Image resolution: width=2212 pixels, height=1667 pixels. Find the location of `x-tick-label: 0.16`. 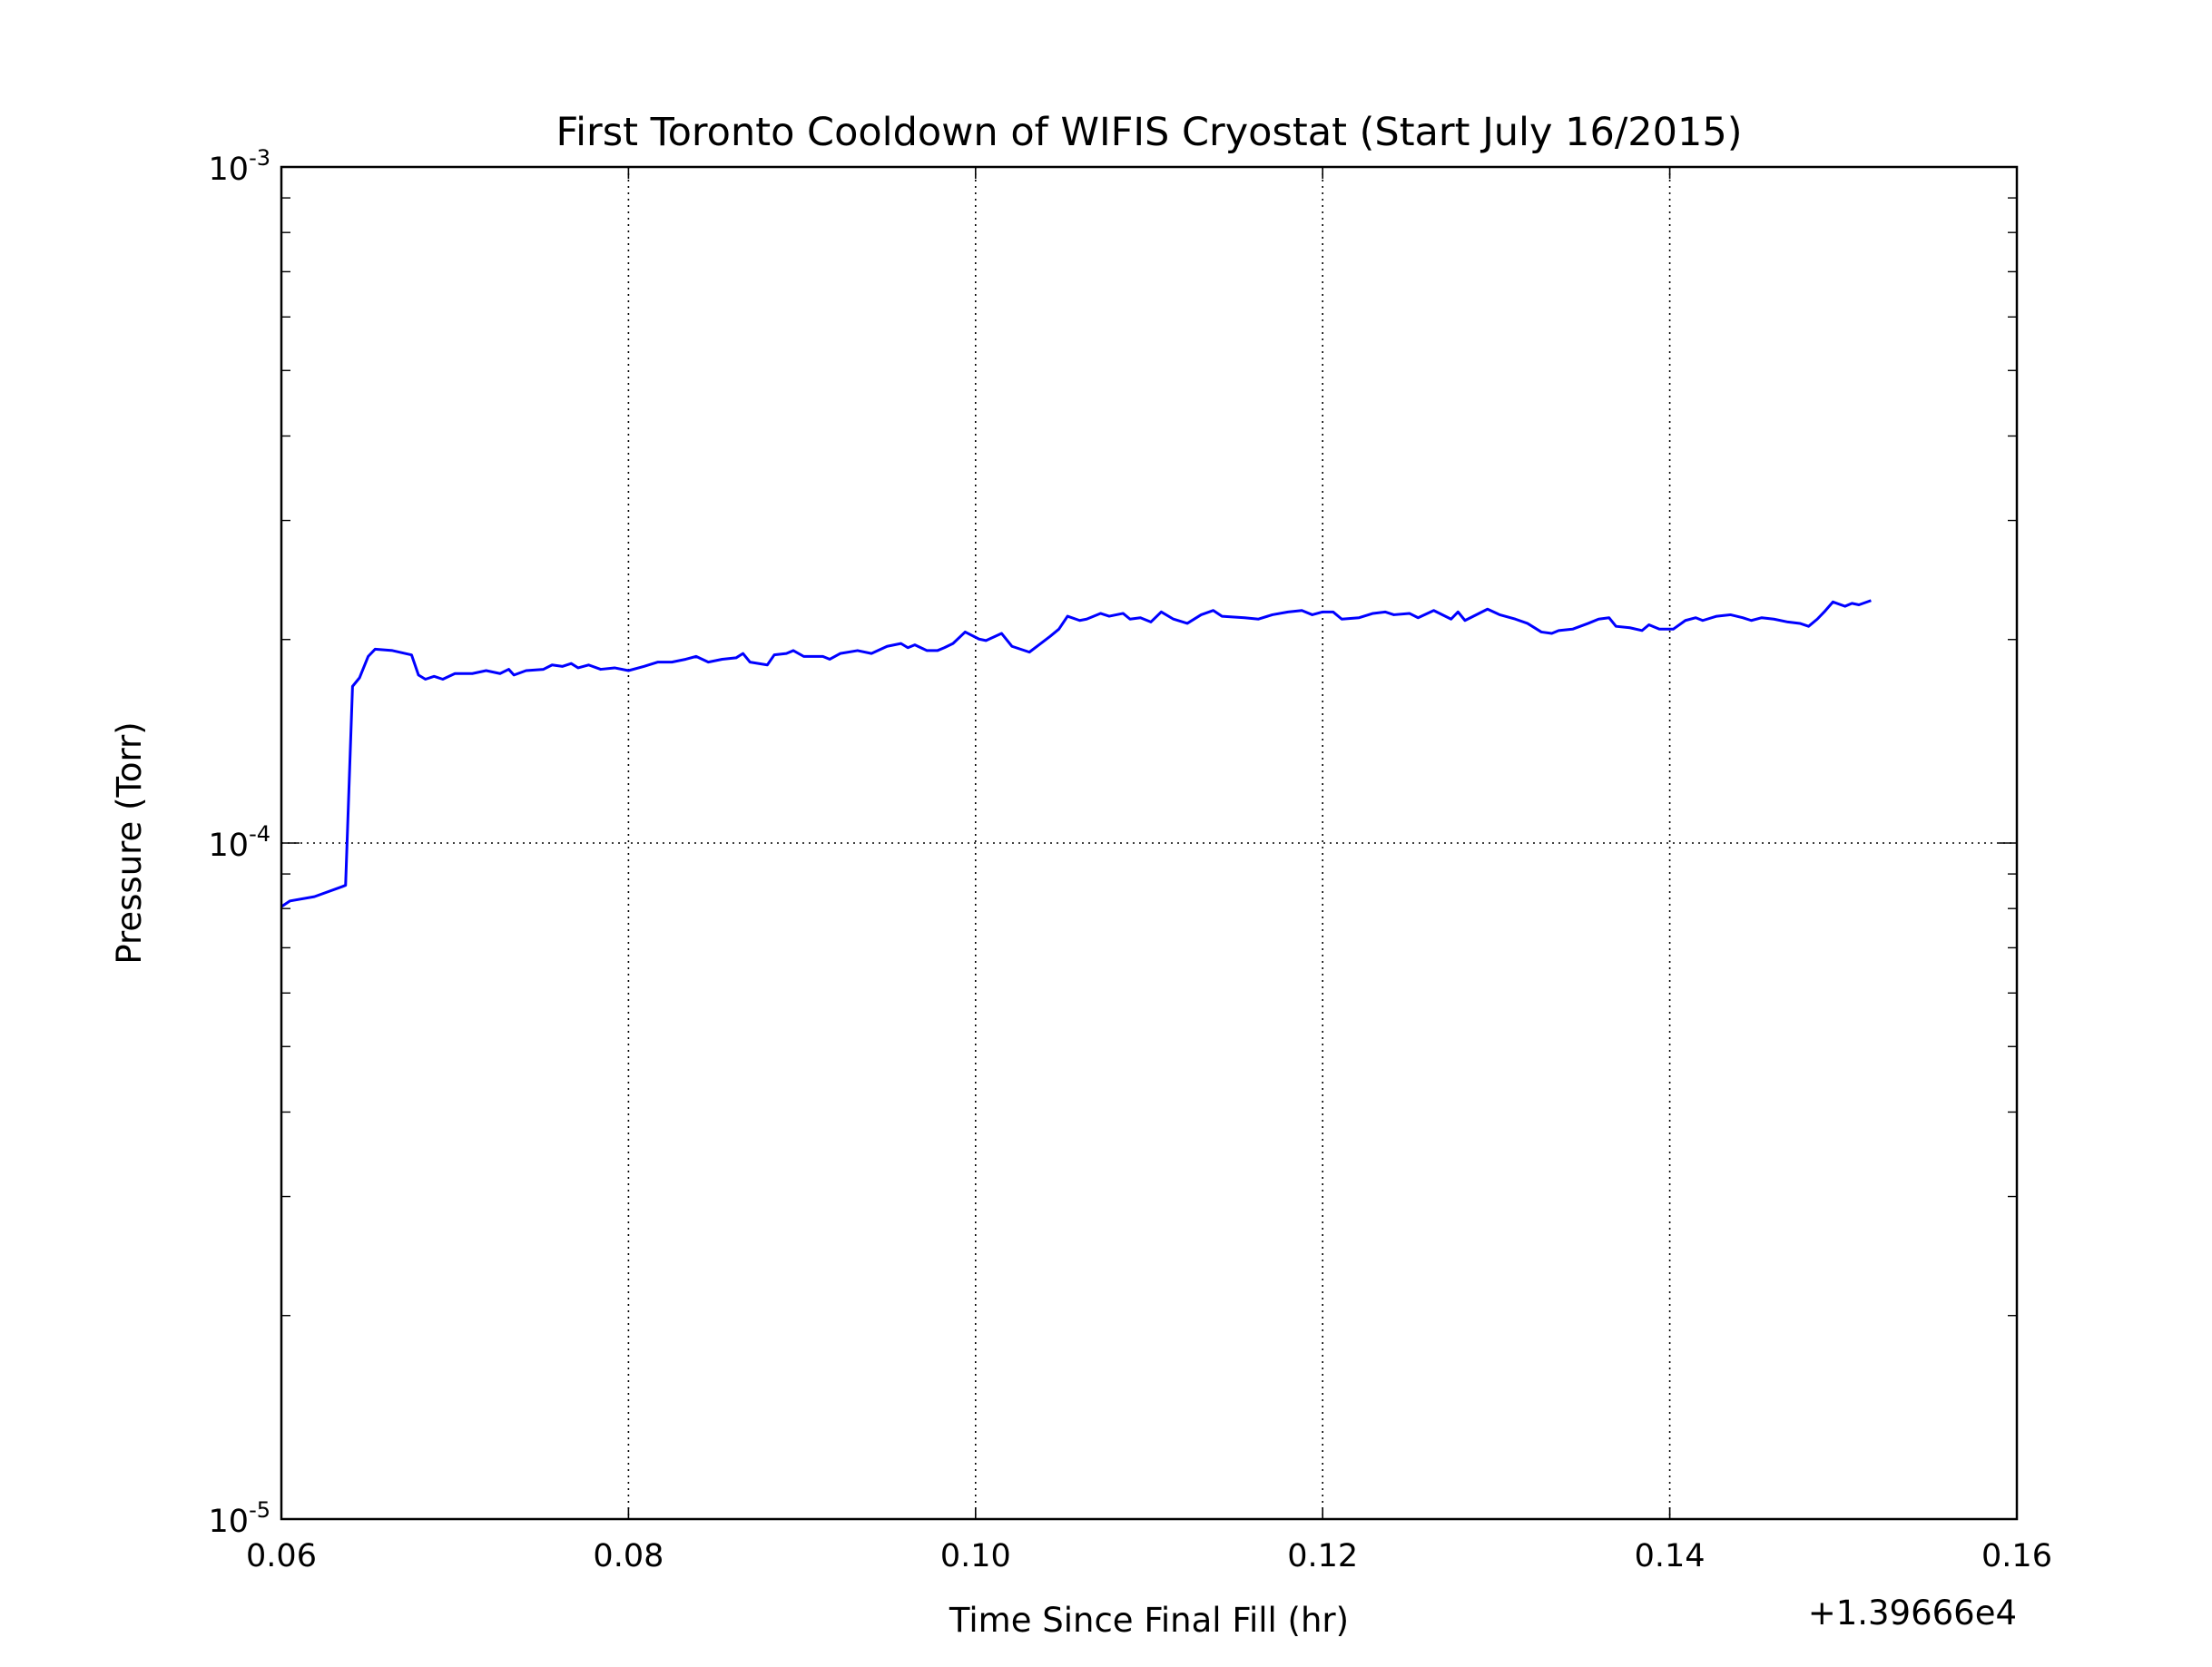

x-tick-label: 0.16 is located at coordinates (2017, 1556).